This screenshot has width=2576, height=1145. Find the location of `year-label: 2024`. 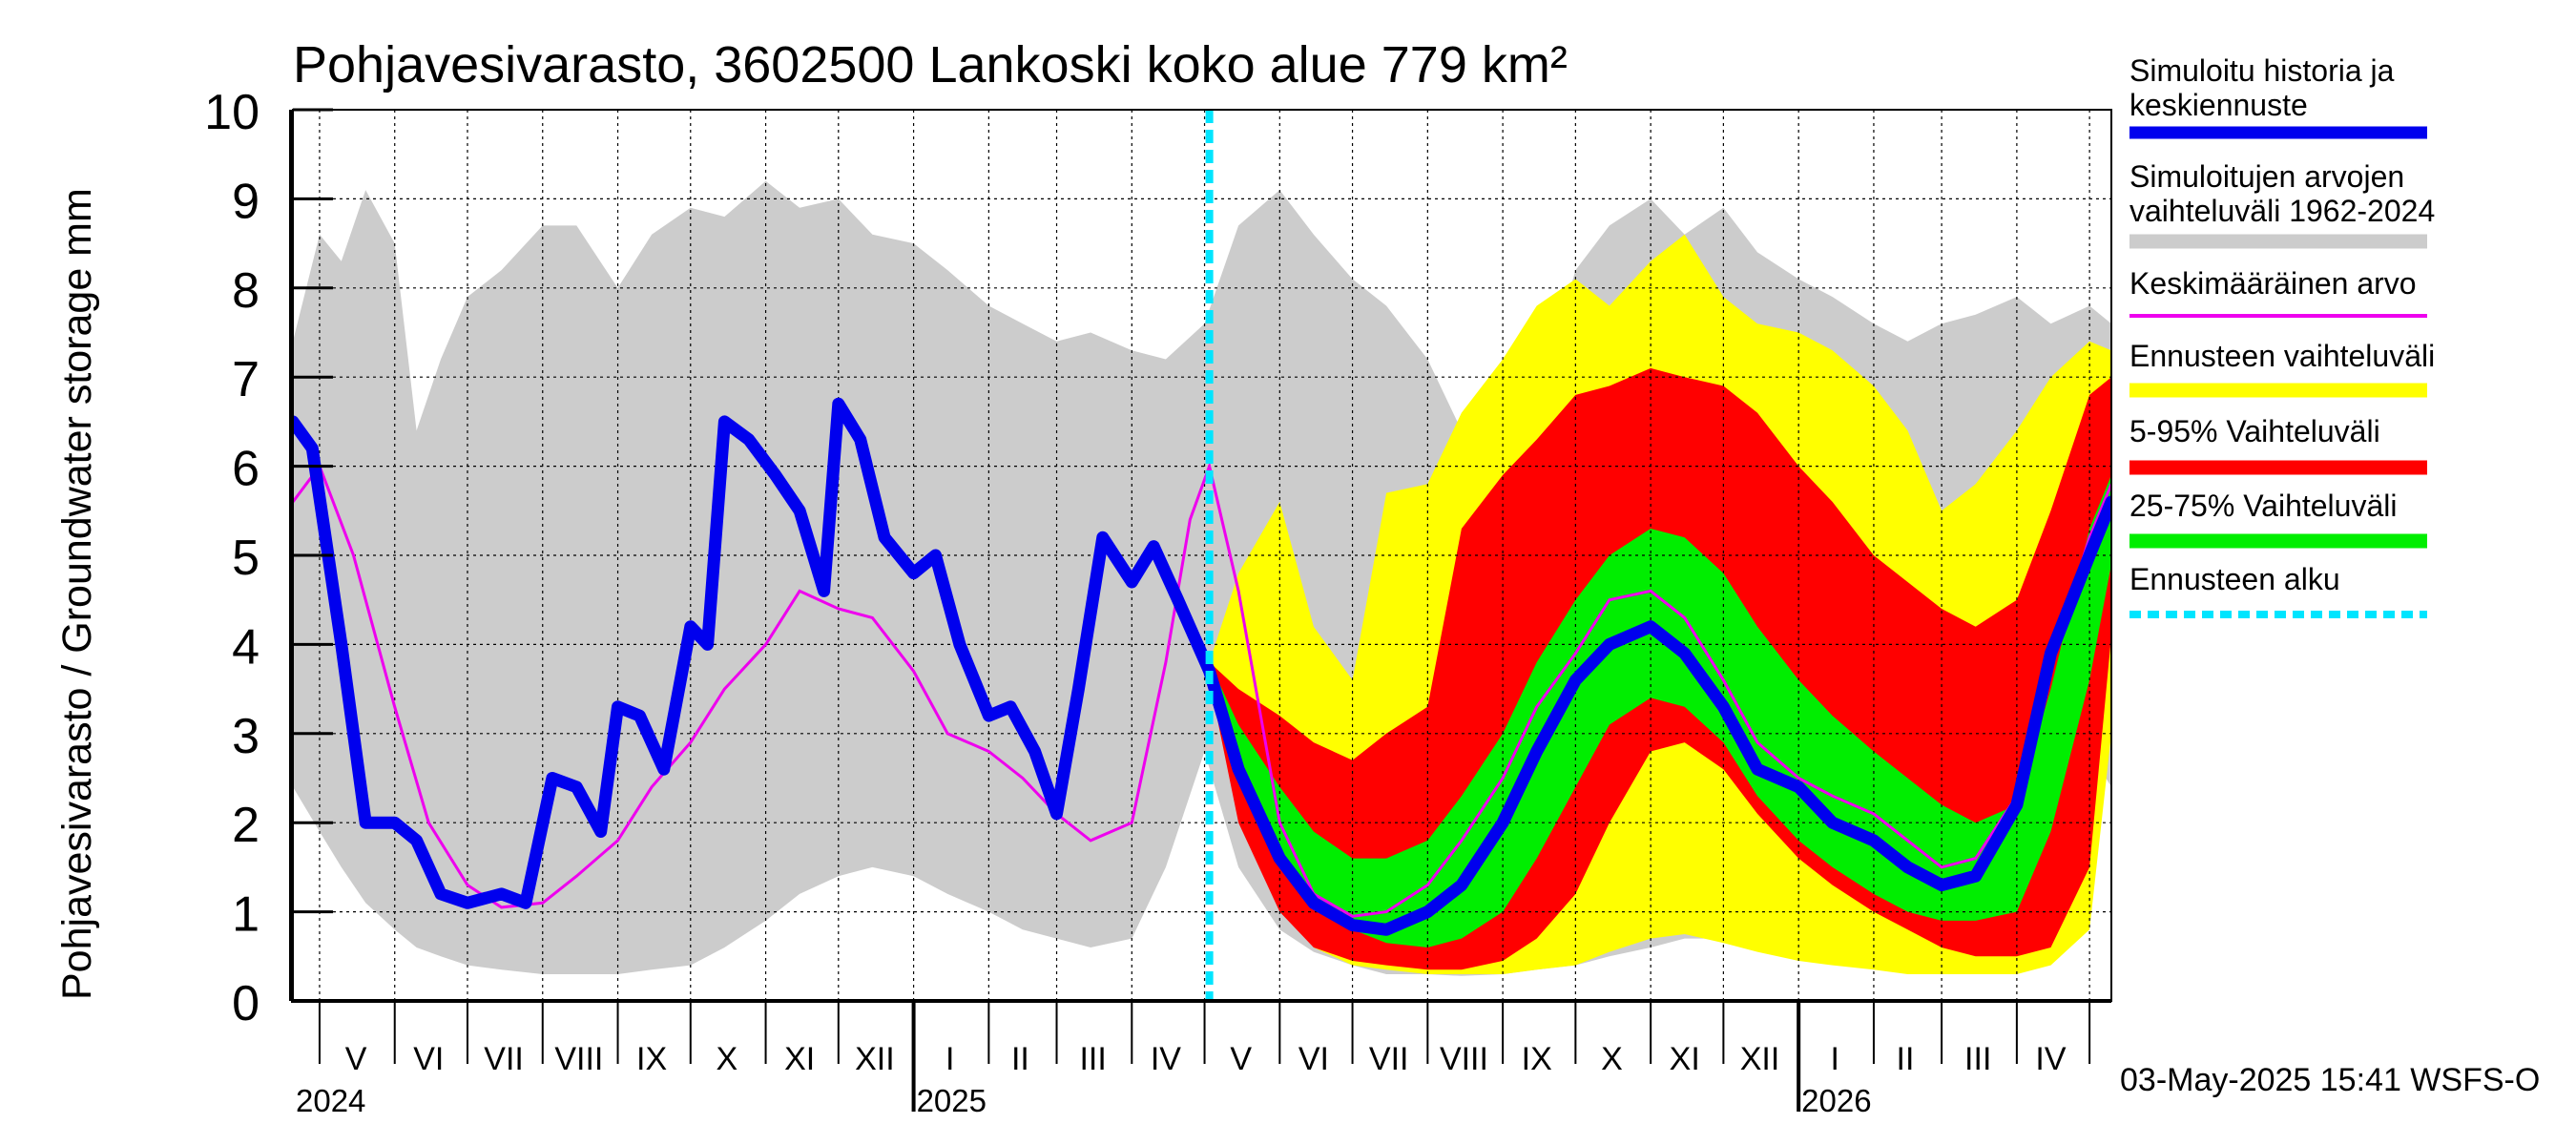

year-label: 2024 is located at coordinates (330, 1100).